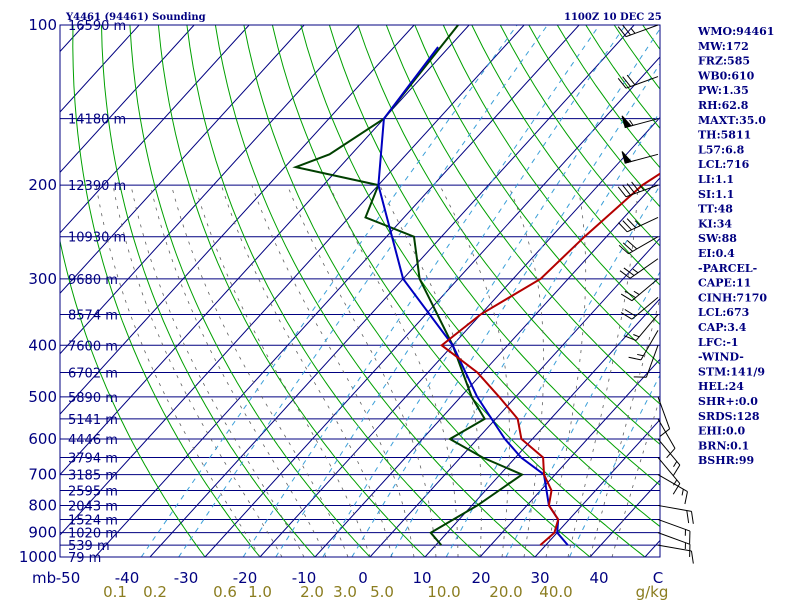 This screenshot has width=800, height=600. What do you see at coordinates (42, 25) in the screenshot?
I see `pressure-tick-label: 100` at bounding box center [42, 25].